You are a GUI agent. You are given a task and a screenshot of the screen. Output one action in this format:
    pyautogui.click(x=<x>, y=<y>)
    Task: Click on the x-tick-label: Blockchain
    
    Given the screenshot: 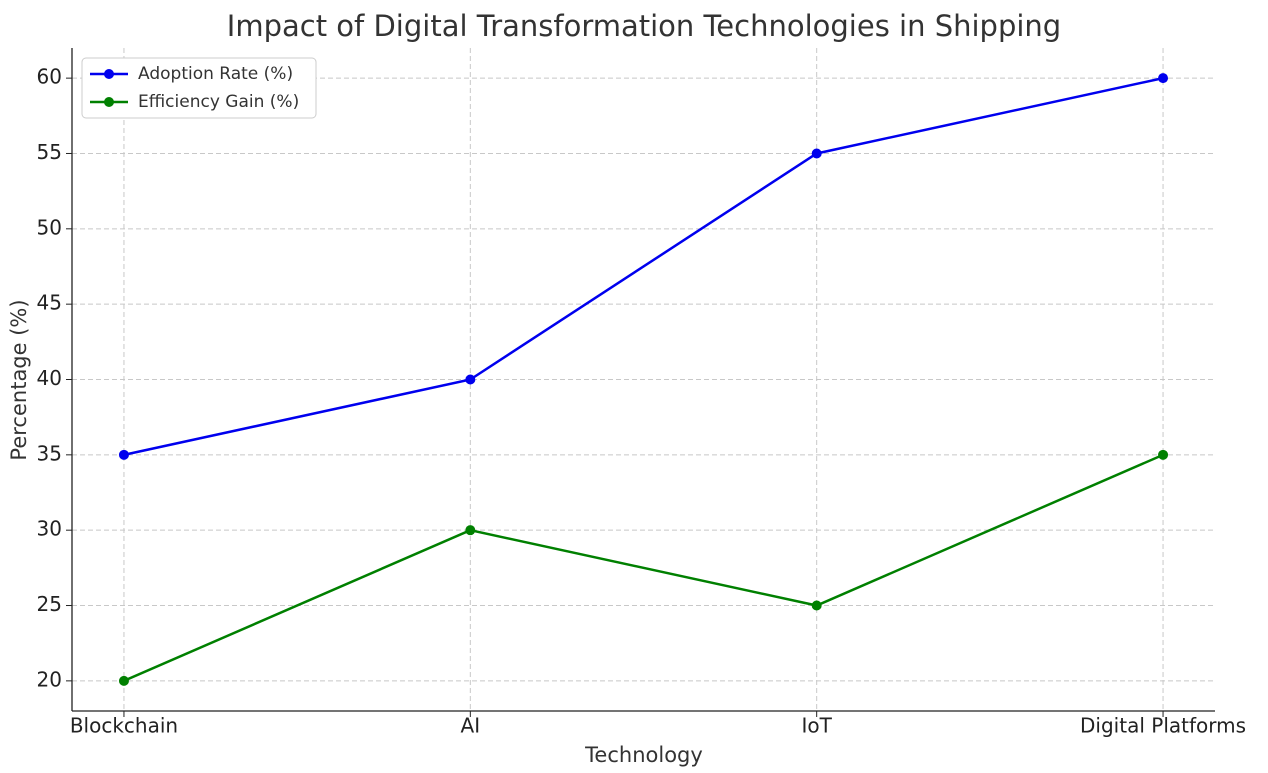 What is the action you would take?
    pyautogui.click(x=124, y=726)
    